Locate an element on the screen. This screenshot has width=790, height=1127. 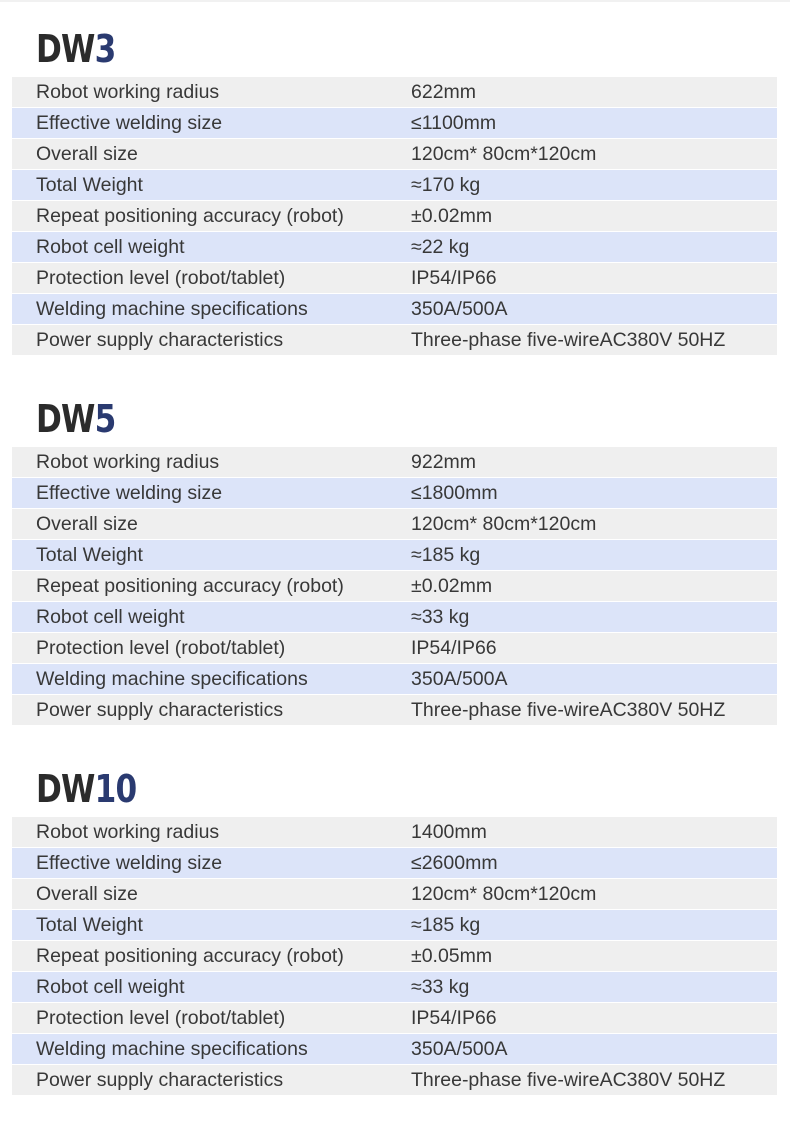
spec-value: ≈22 kg is located at coordinates (440, 246).